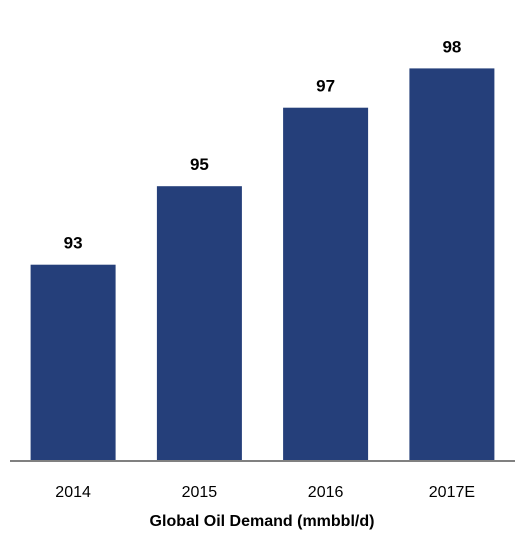  What do you see at coordinates (452, 492) in the screenshot?
I see `x-tick-label-2017E: 2017E` at bounding box center [452, 492].